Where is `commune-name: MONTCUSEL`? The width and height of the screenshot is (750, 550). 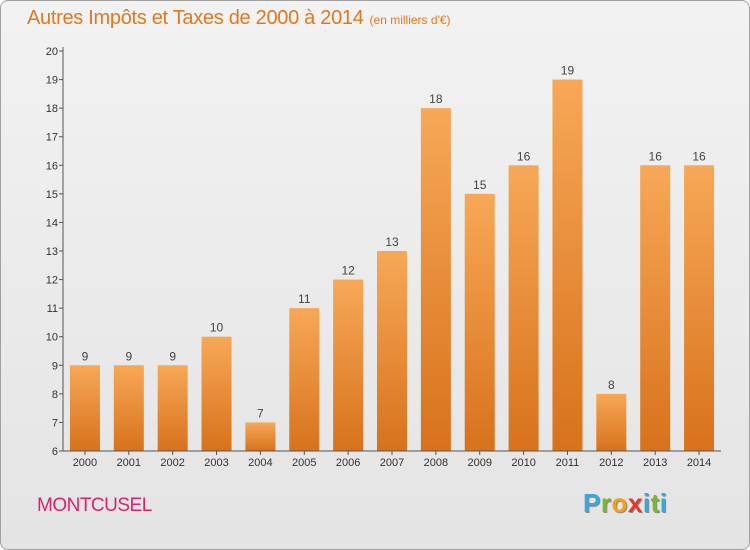
commune-name: MONTCUSEL is located at coordinates (94, 505).